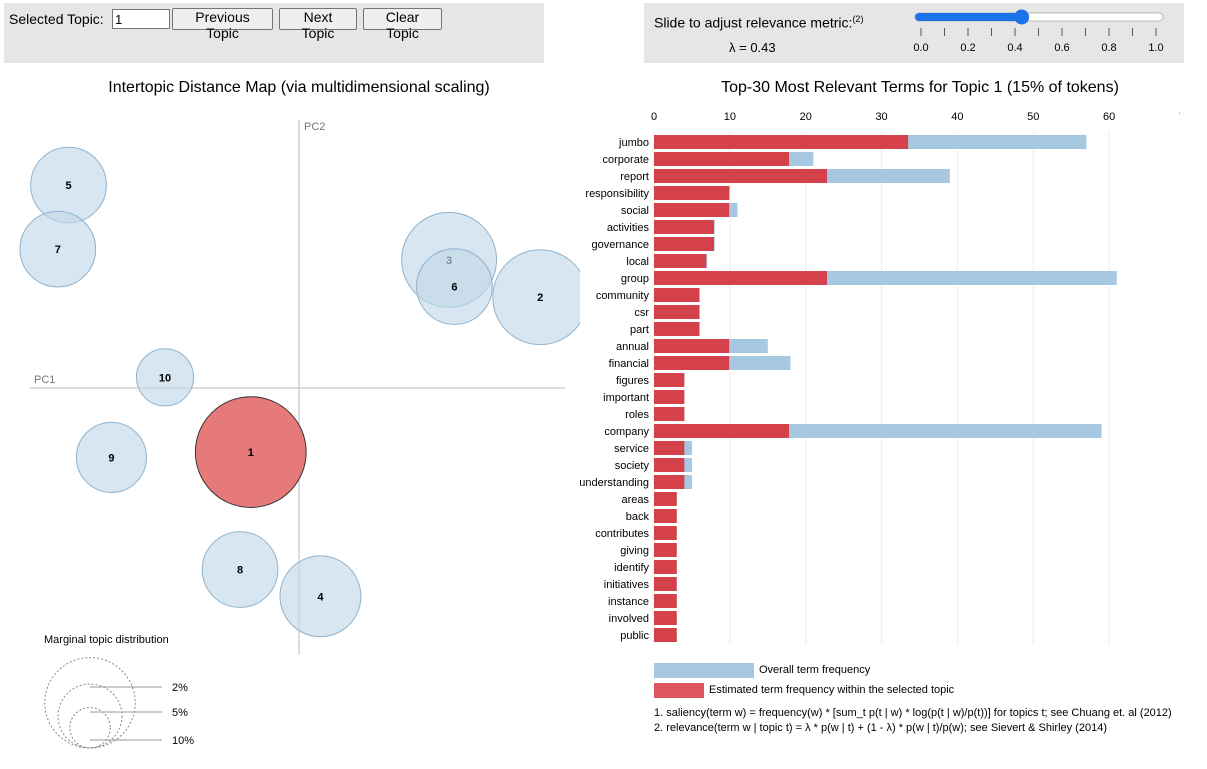  What do you see at coordinates (633, 143) in the screenshot?
I see `term-label: jumbo` at bounding box center [633, 143].